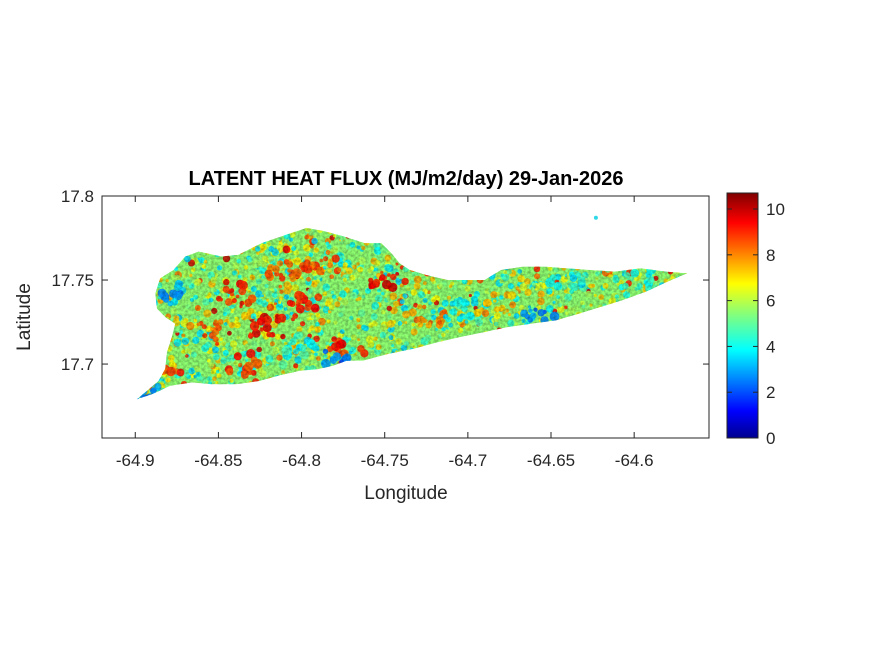 The height and width of the screenshot is (656, 875). I want to click on colorbar-tick-label: 8, so click(770, 255).